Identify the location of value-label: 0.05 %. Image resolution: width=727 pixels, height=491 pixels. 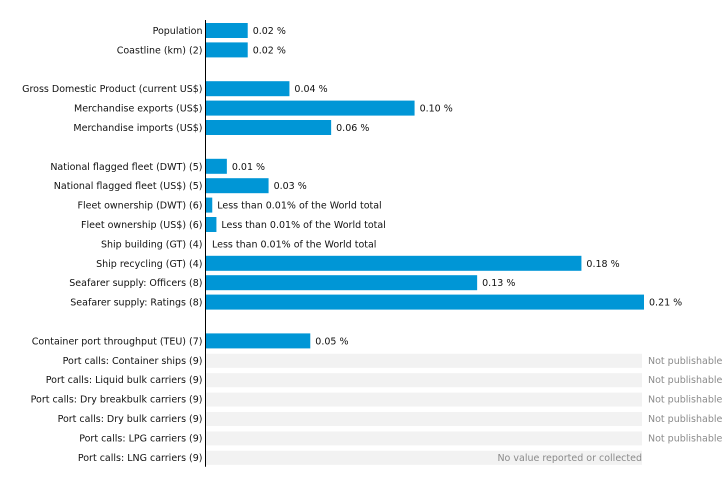
(331, 341).